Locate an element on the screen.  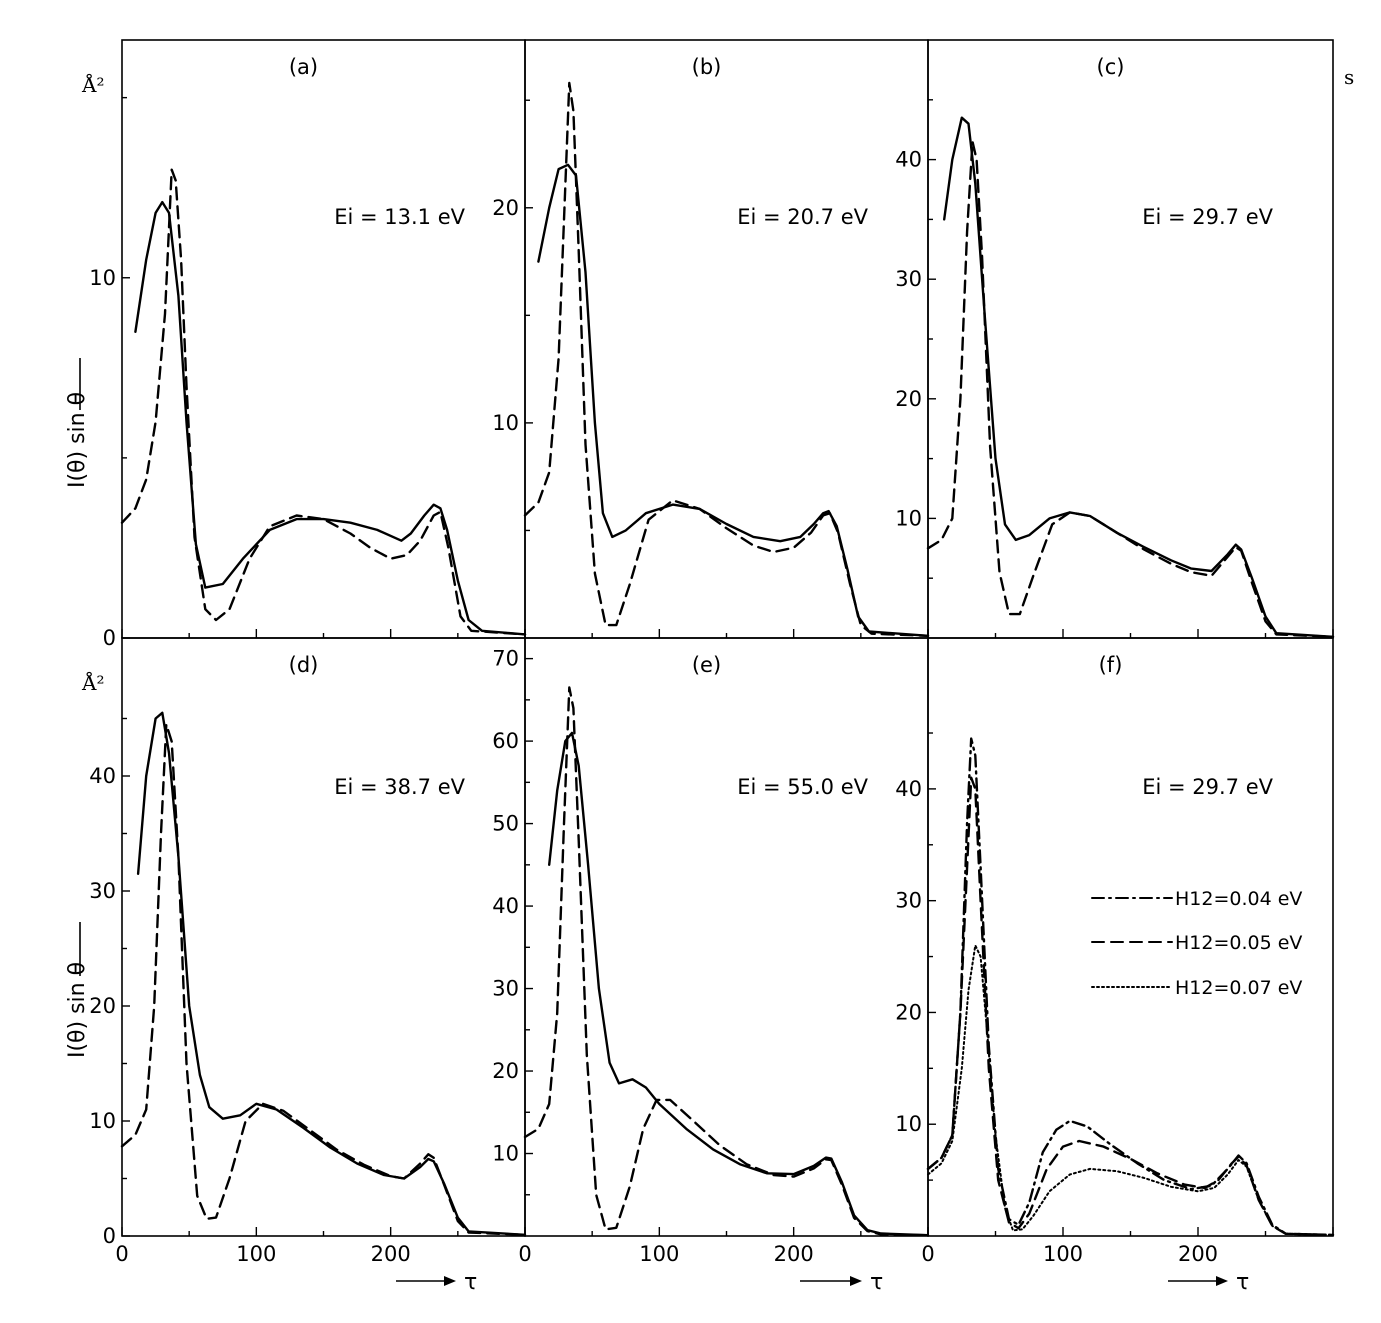
y-axis-title-bottom: I(θ) sin θ is located at coordinates (77, 1010).